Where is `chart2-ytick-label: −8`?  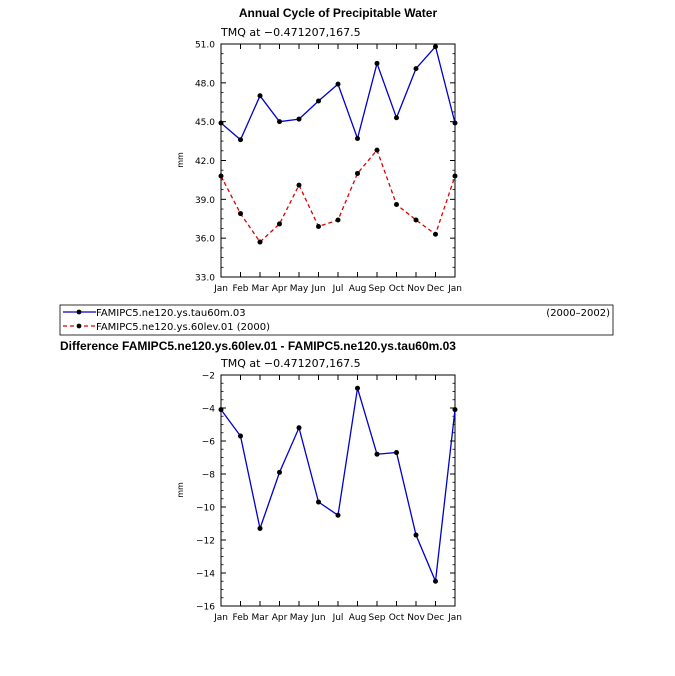
chart2-ytick-label: −8 is located at coordinates (209, 476).